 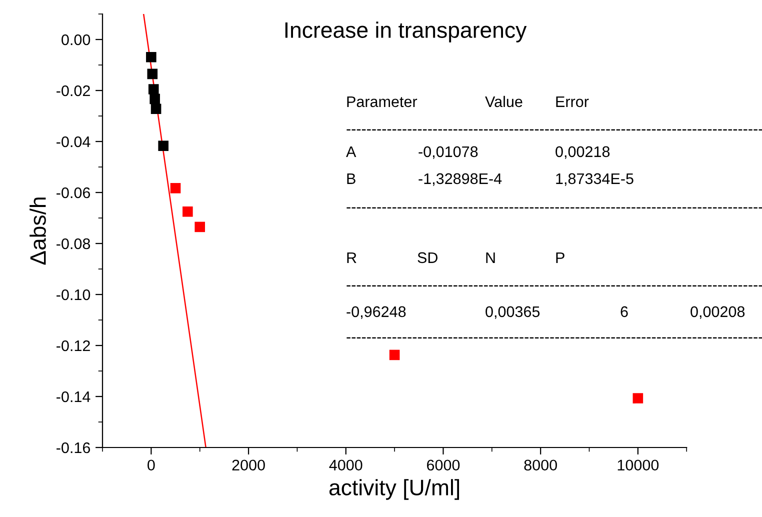 I want to click on annotation: N, so click(x=490, y=257).